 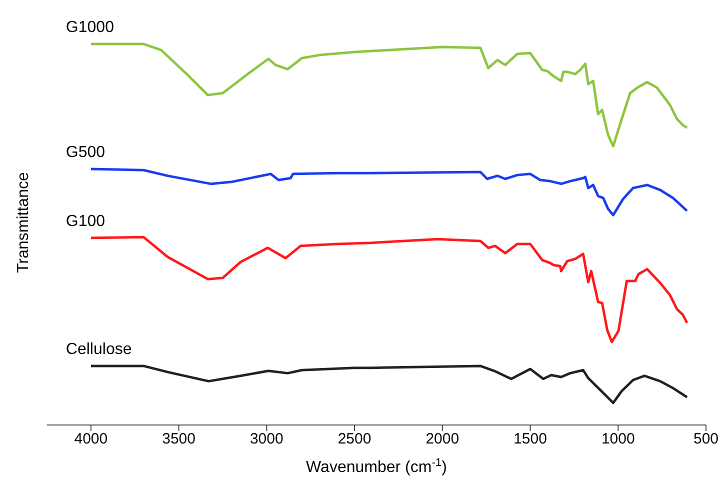 What do you see at coordinates (179, 439) in the screenshot?
I see `x-tick-label: 3500` at bounding box center [179, 439].